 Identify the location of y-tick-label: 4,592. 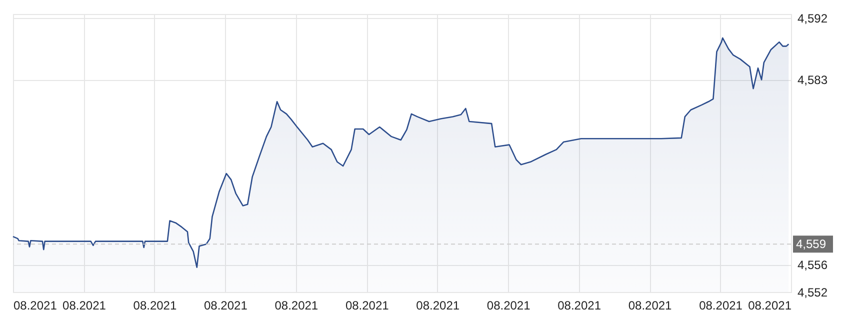
(813, 19).